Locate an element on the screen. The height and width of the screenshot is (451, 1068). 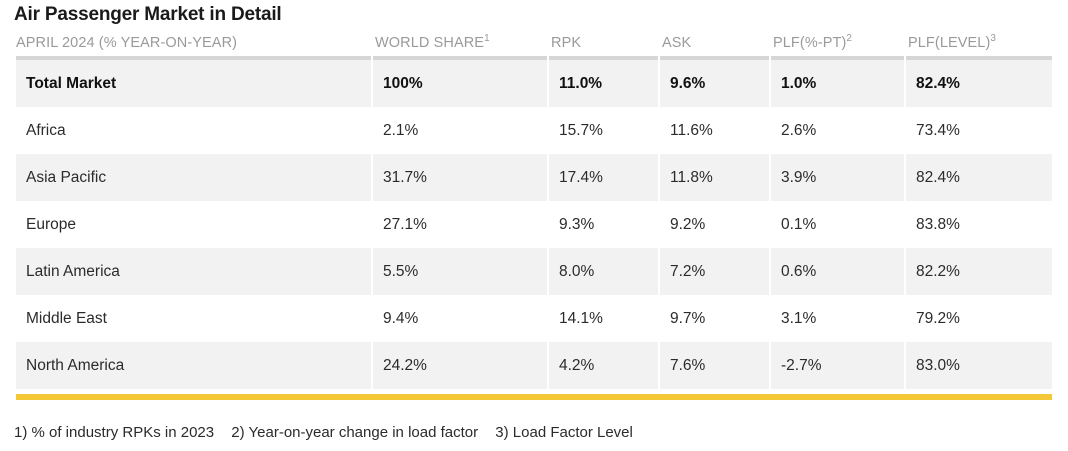
cell-region: Latin America is located at coordinates (193, 271).